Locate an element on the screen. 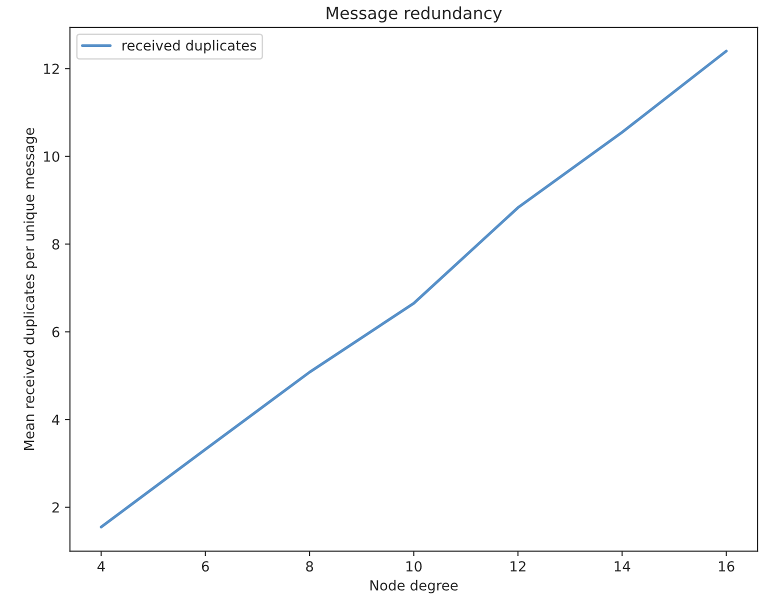 The height and width of the screenshot is (609, 777). chart-title: Message redundancy is located at coordinates (414, 14).